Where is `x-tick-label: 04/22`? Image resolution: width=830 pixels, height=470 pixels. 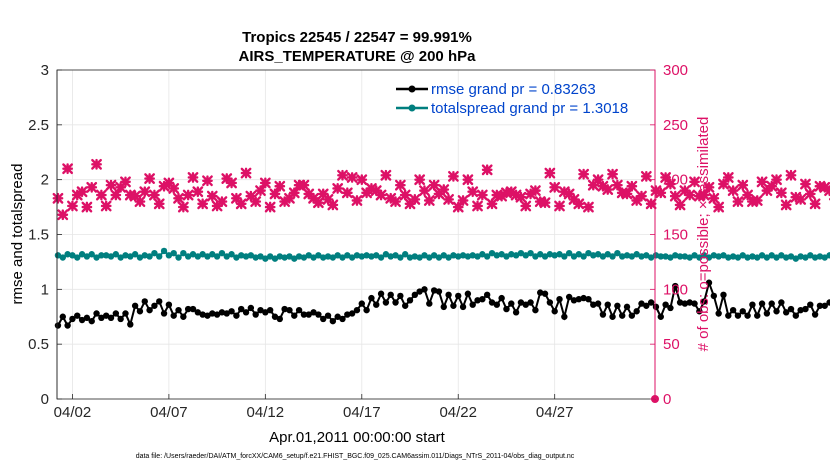 x-tick-label: 04/22 is located at coordinates (458, 412).